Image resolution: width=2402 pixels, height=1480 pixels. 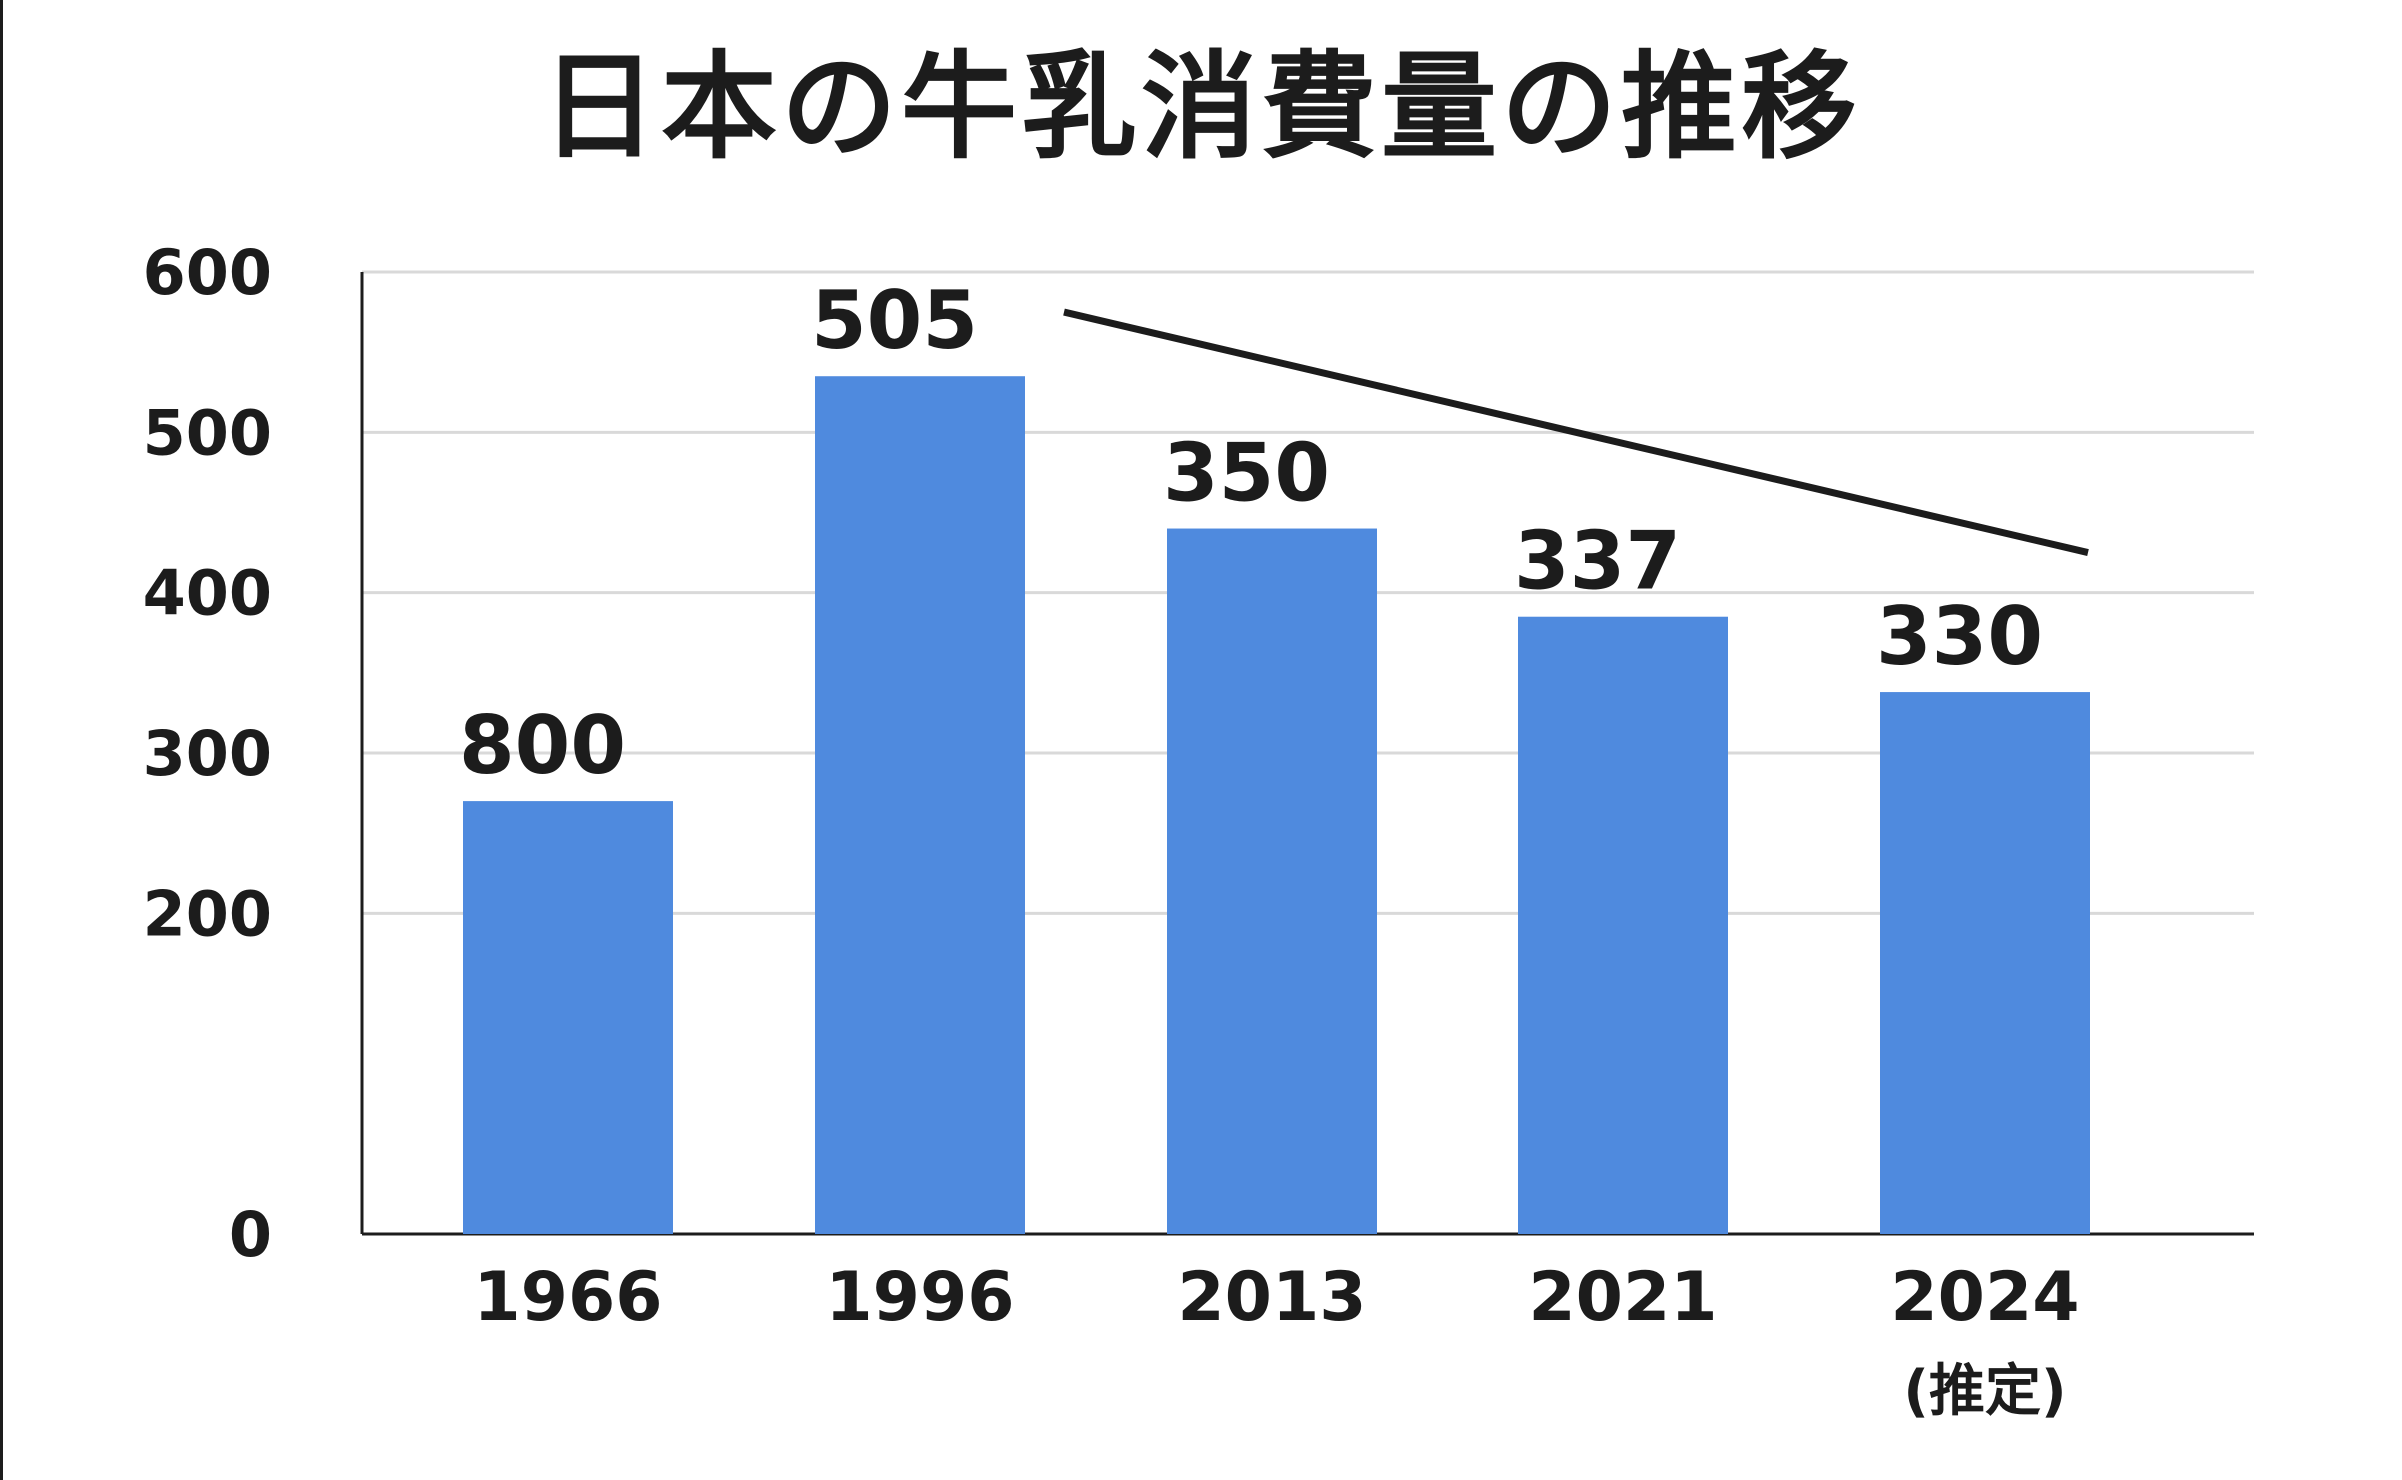 I want to click on x-tick-label: 2013, so click(x=1271, y=1297).